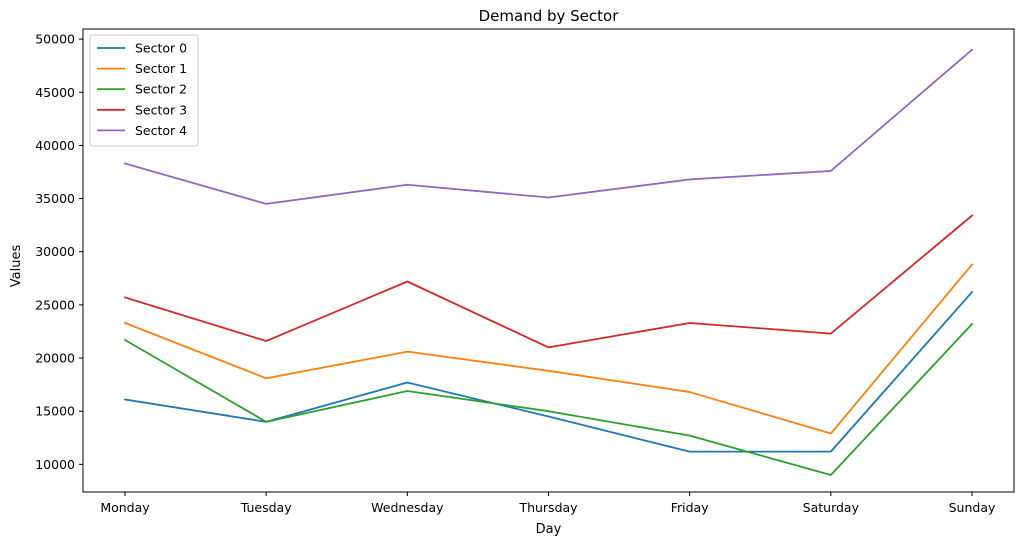 The width and height of the screenshot is (1023, 545). Describe the element at coordinates (549, 529) in the screenshot. I see `x-axis-title: Day` at that location.